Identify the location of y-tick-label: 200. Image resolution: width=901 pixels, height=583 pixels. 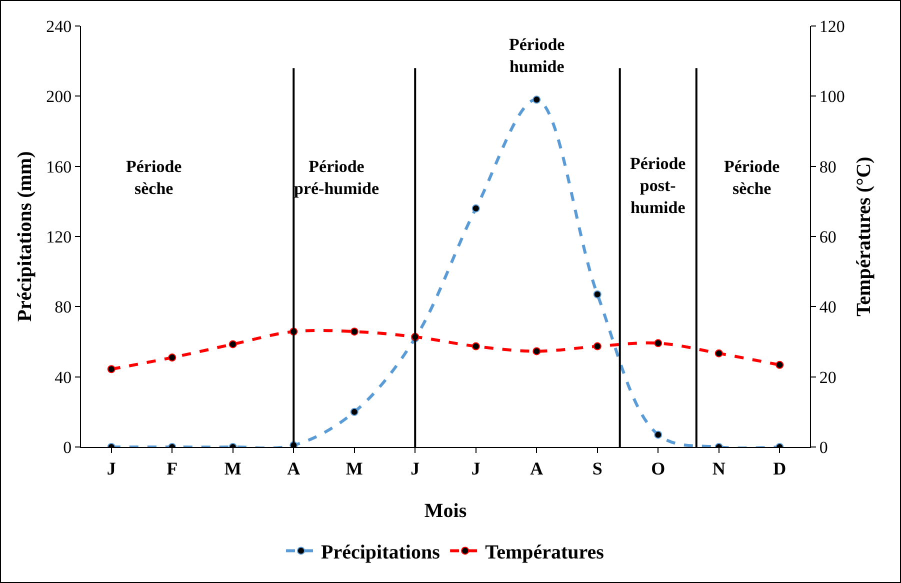
(59, 96).